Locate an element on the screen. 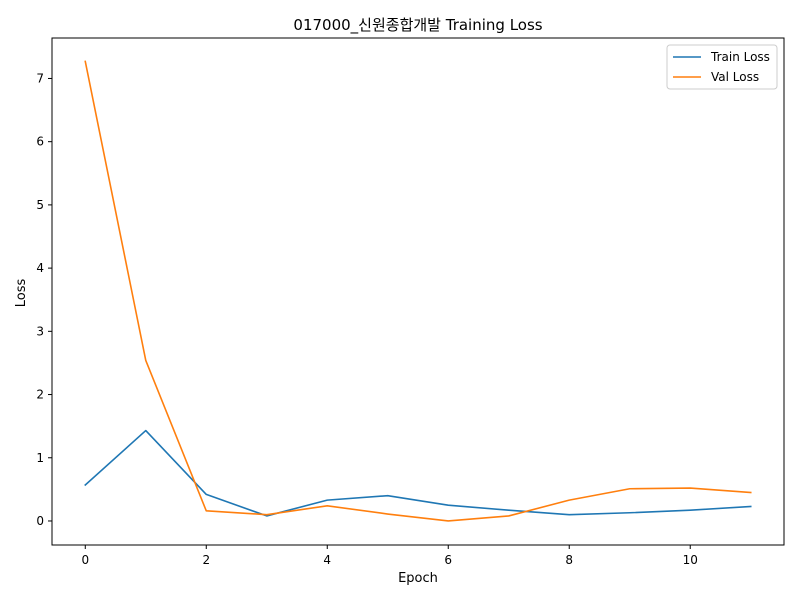  legend: Train Loss Val Loss is located at coordinates (722, 67).